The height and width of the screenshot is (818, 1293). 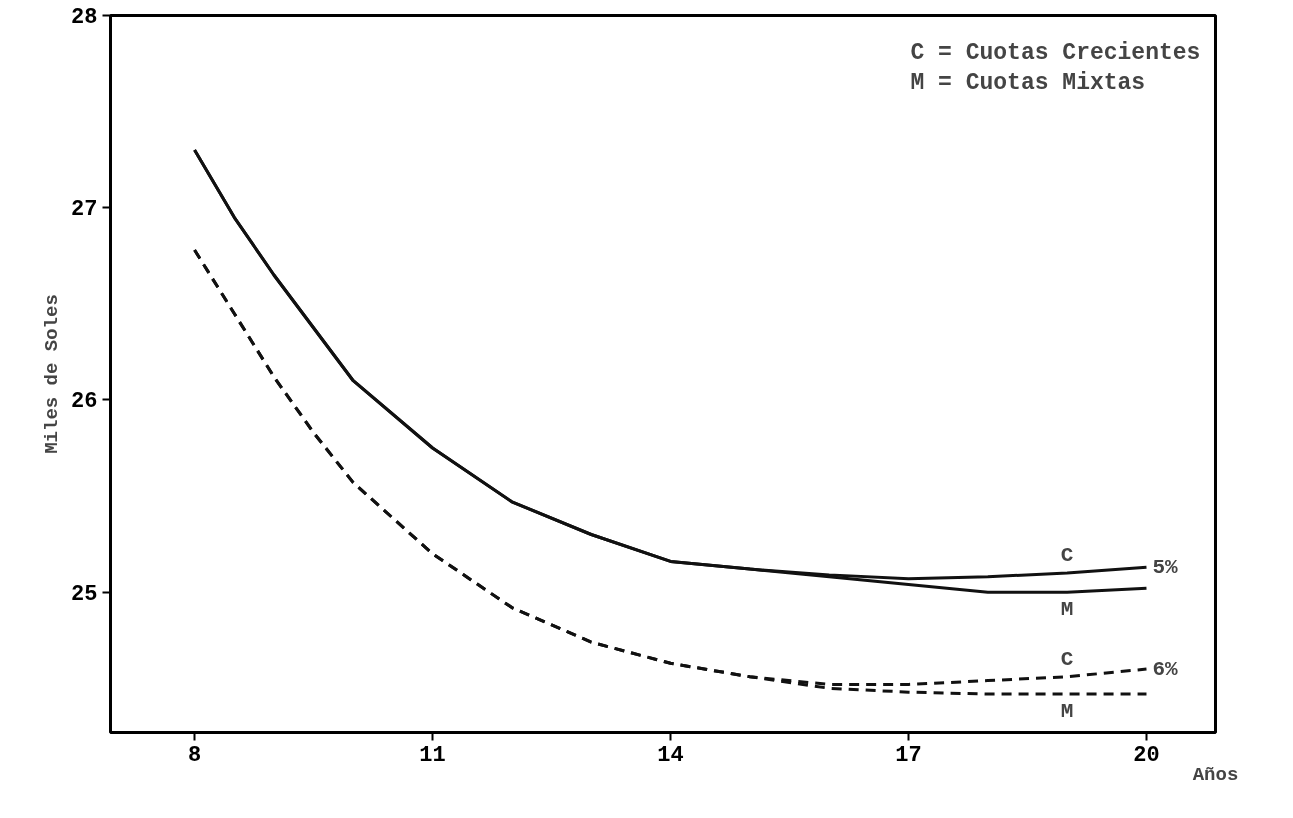 What do you see at coordinates (670, 755) in the screenshot?
I see `x-tick-label: 14` at bounding box center [670, 755].